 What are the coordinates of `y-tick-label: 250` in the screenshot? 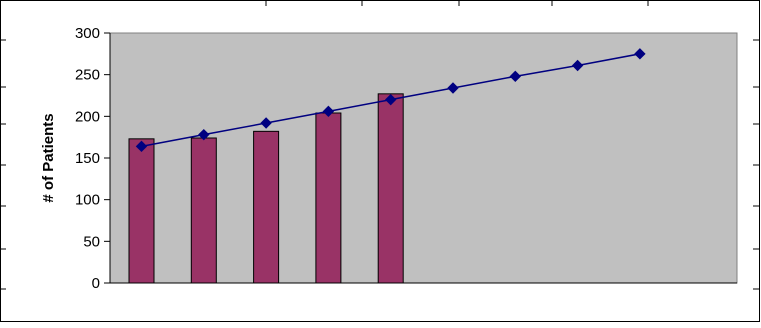 It's located at (87, 75).